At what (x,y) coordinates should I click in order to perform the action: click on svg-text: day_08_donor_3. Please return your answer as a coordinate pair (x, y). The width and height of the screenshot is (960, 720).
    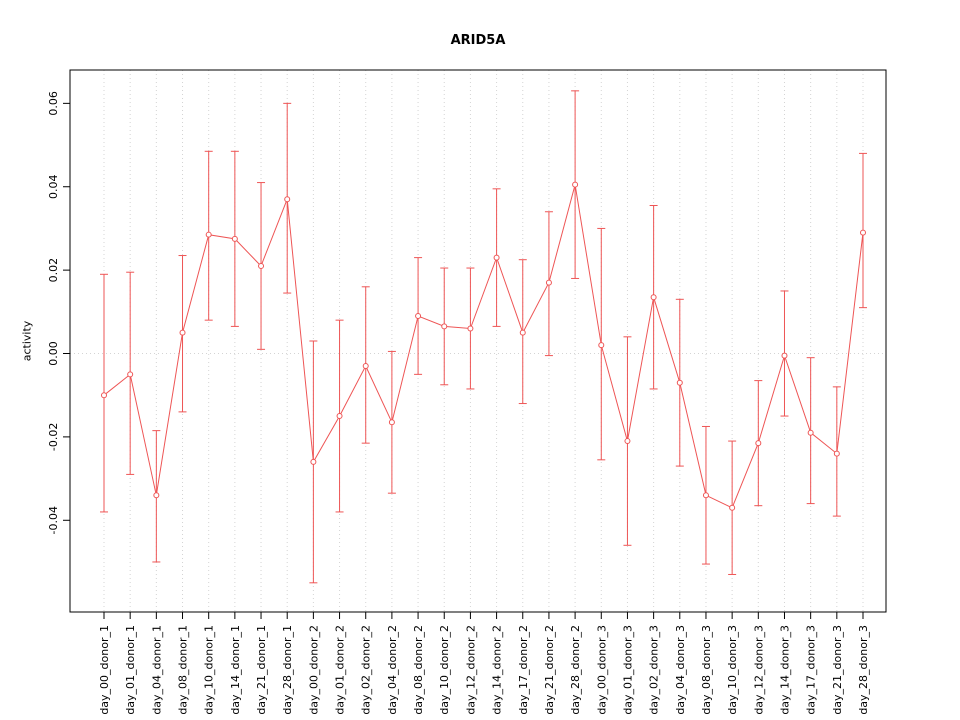
    Looking at the image, I should click on (706, 670).